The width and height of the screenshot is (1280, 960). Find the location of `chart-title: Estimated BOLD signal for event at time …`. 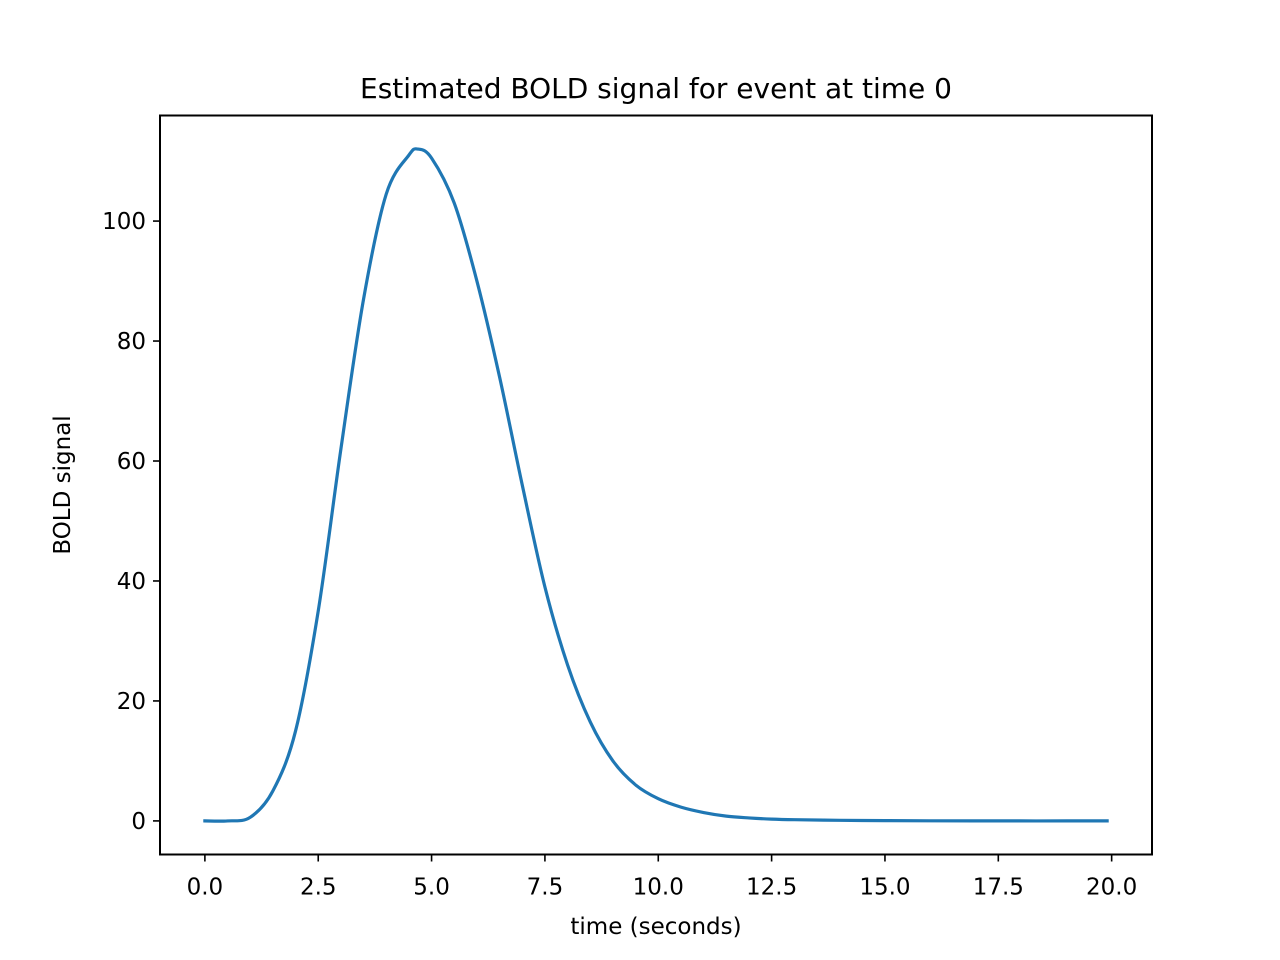

chart-title: Estimated BOLD signal for event at time … is located at coordinates (656, 88).